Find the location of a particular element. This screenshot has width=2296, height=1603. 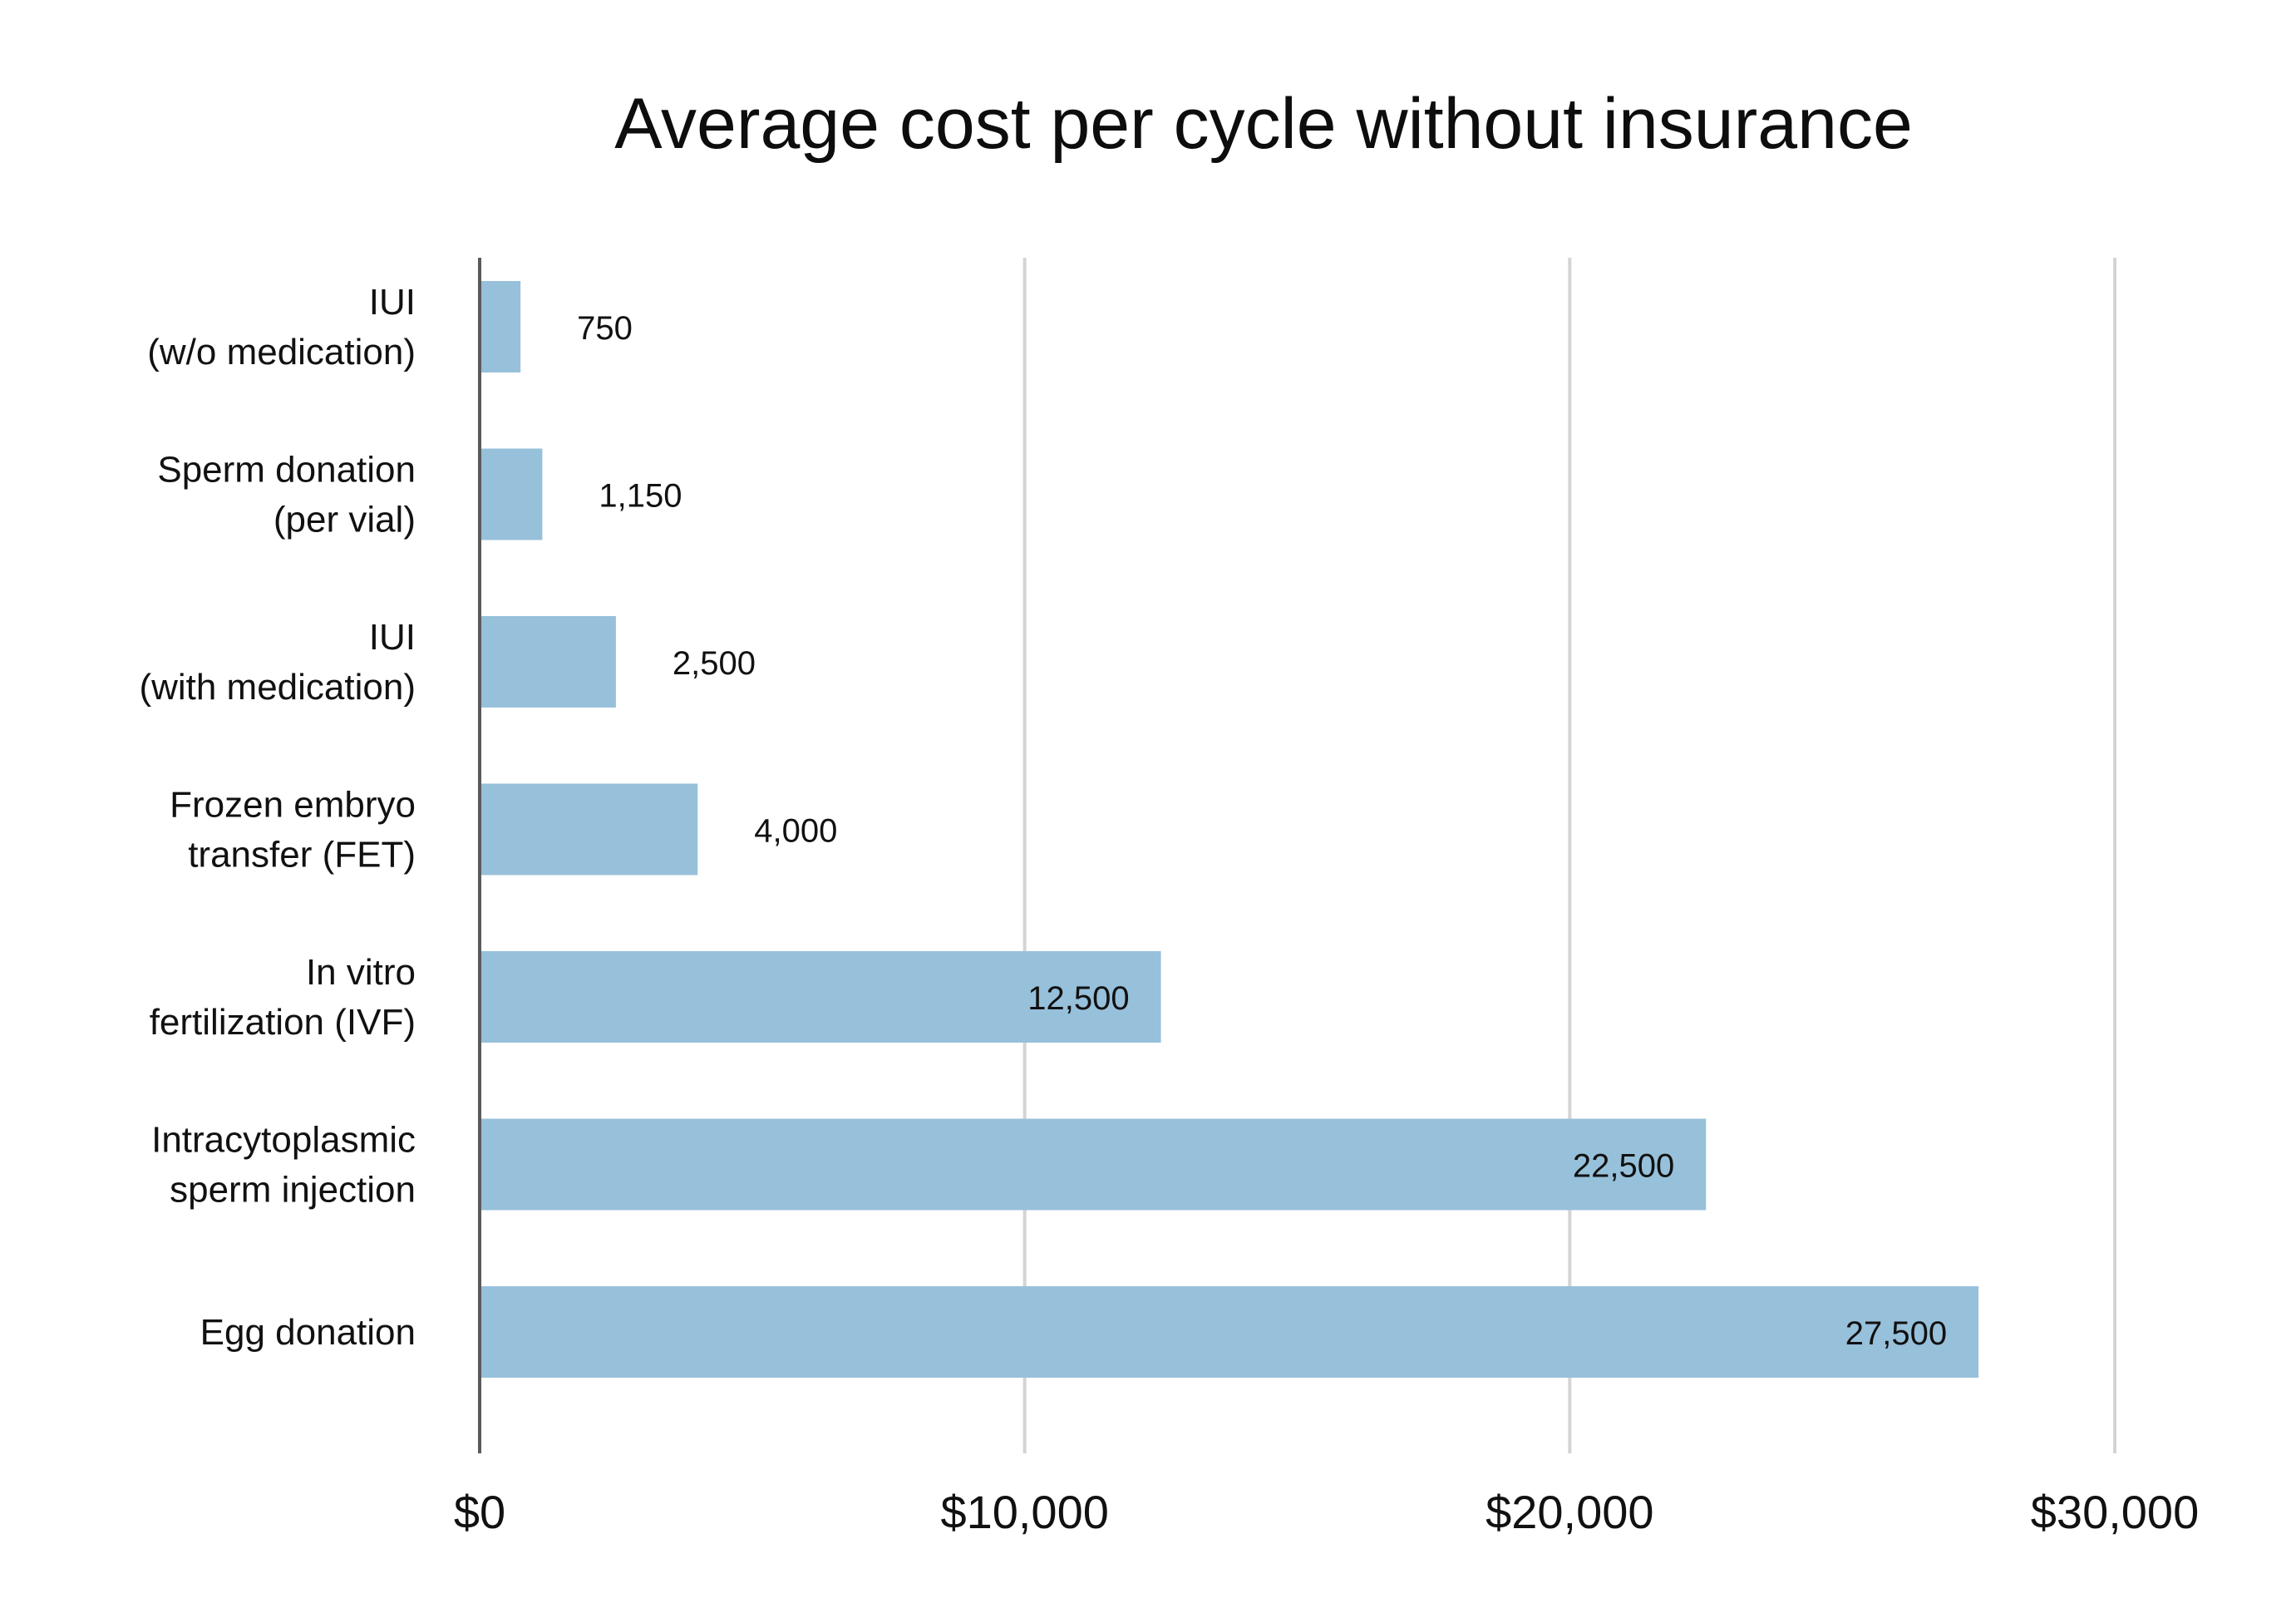

value-label: 2,500 is located at coordinates (714, 664).